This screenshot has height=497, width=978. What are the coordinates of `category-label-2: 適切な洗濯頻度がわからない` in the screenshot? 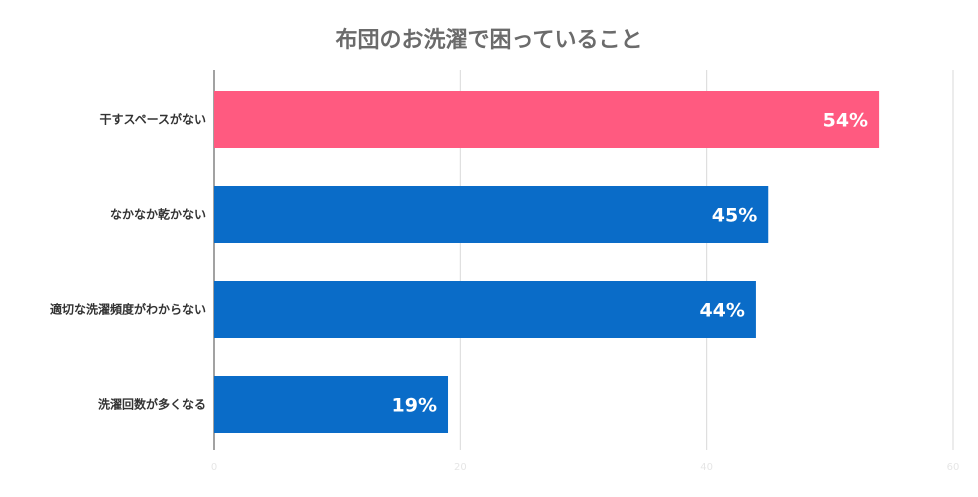 It's located at (128, 309).